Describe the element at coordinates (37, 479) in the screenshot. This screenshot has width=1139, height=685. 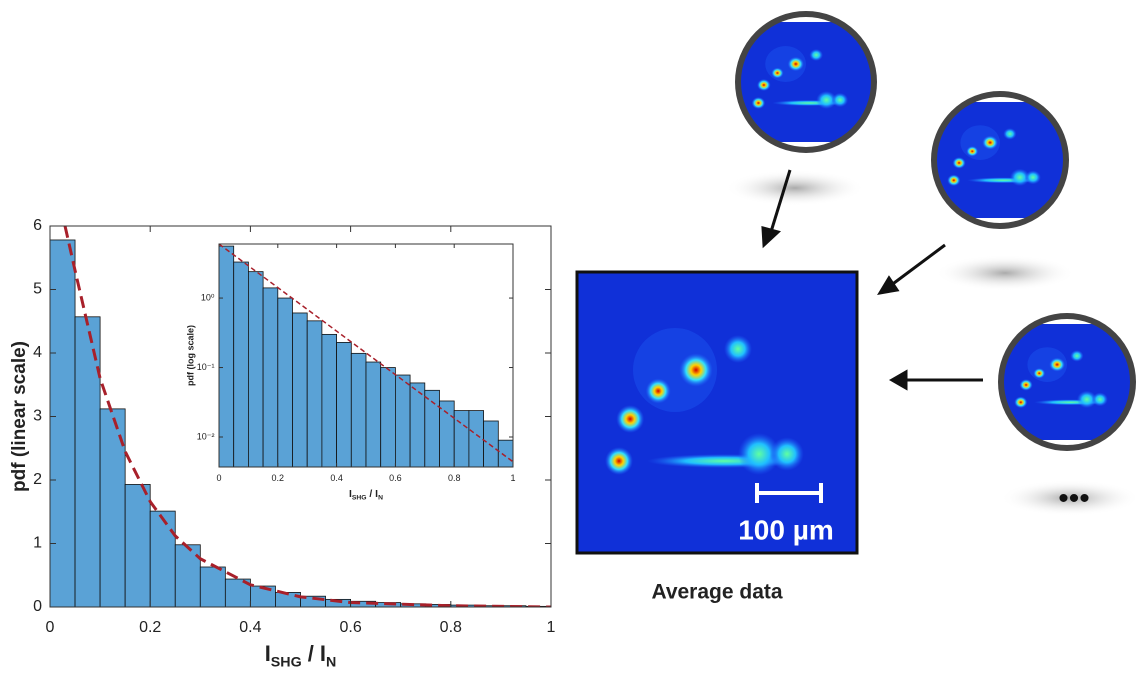
I see `y-tick-label: 2` at that location.